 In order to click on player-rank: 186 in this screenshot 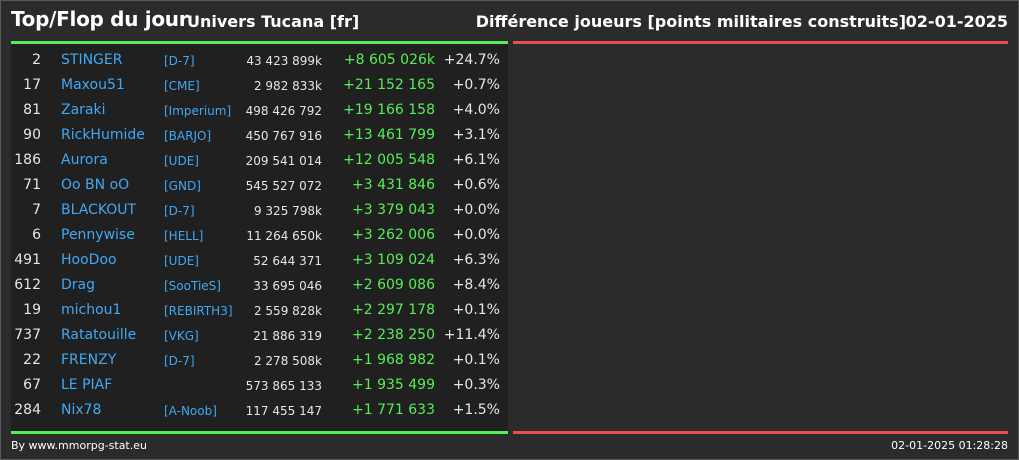, I will do `click(27, 160)`.